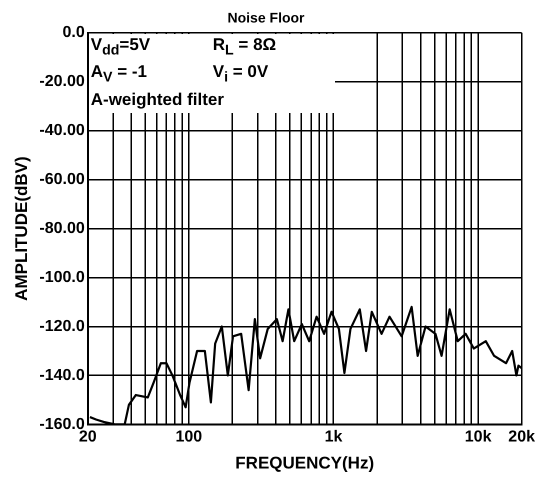 This screenshot has height=491, width=548. Describe the element at coordinates (157, 99) in the screenshot. I see `annotation: A-weighted filter` at that location.